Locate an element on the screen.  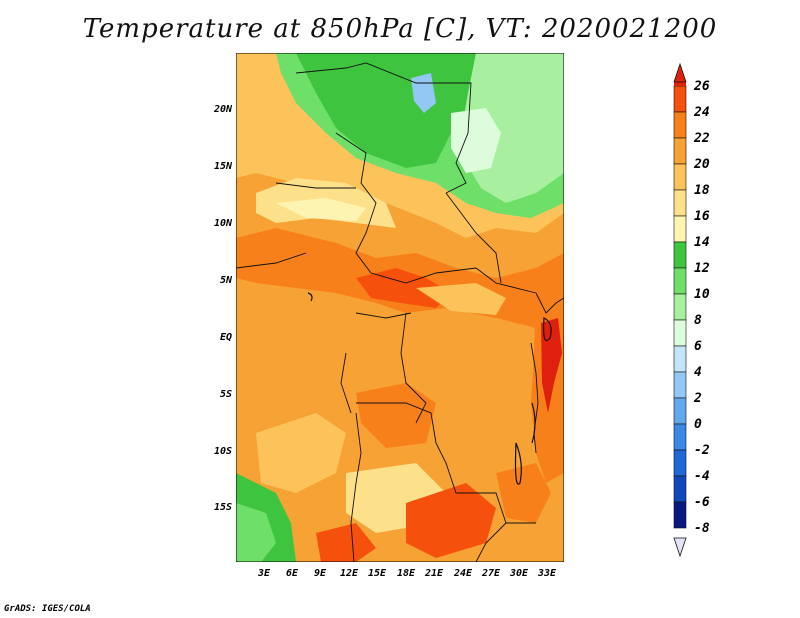
grads-credit: GrADS: IGES/COLA is located at coordinates (47, 609).